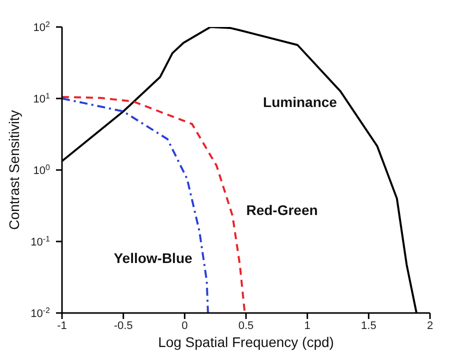 This screenshot has width=474, height=355. I want to click on y-tick-label: 10$^{-2}$, so click(40, 313).